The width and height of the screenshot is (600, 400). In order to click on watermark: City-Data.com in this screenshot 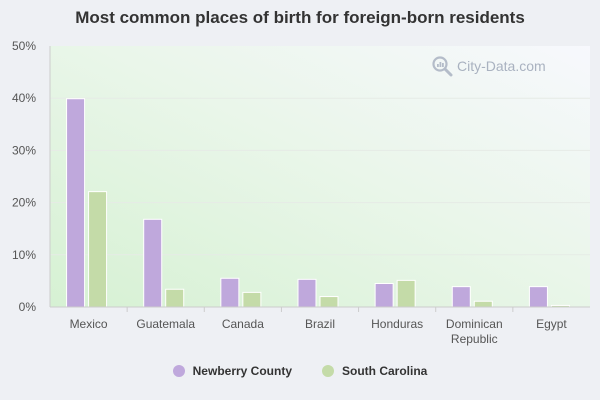, I will do `click(488, 66)`.